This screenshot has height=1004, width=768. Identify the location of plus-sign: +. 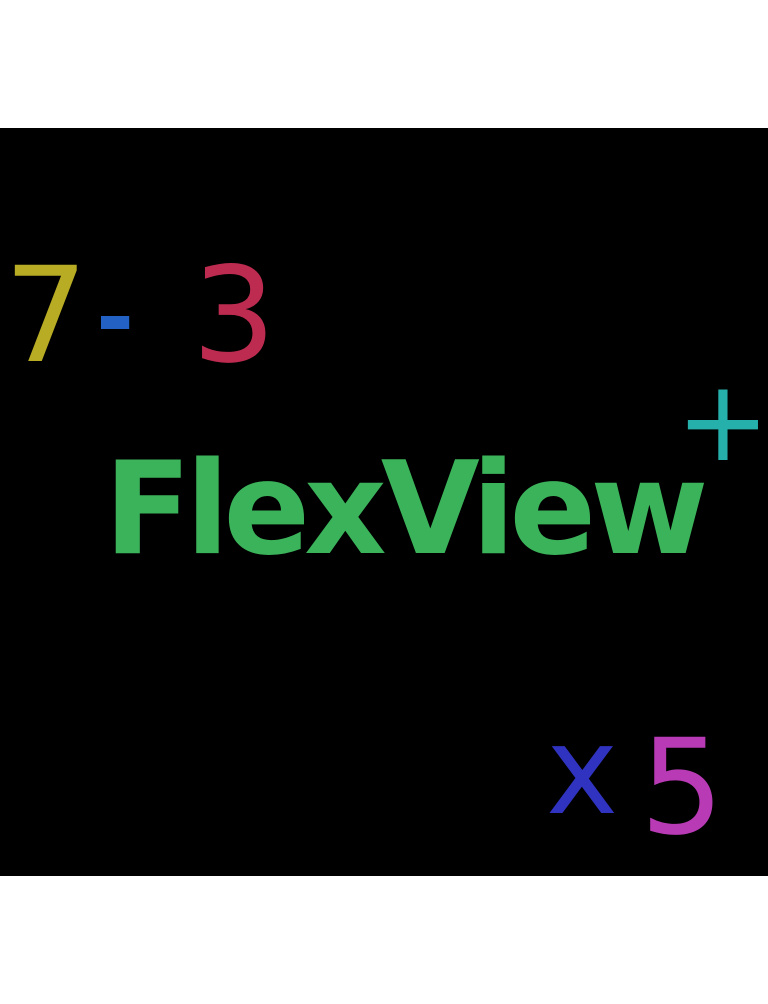
(722, 422).